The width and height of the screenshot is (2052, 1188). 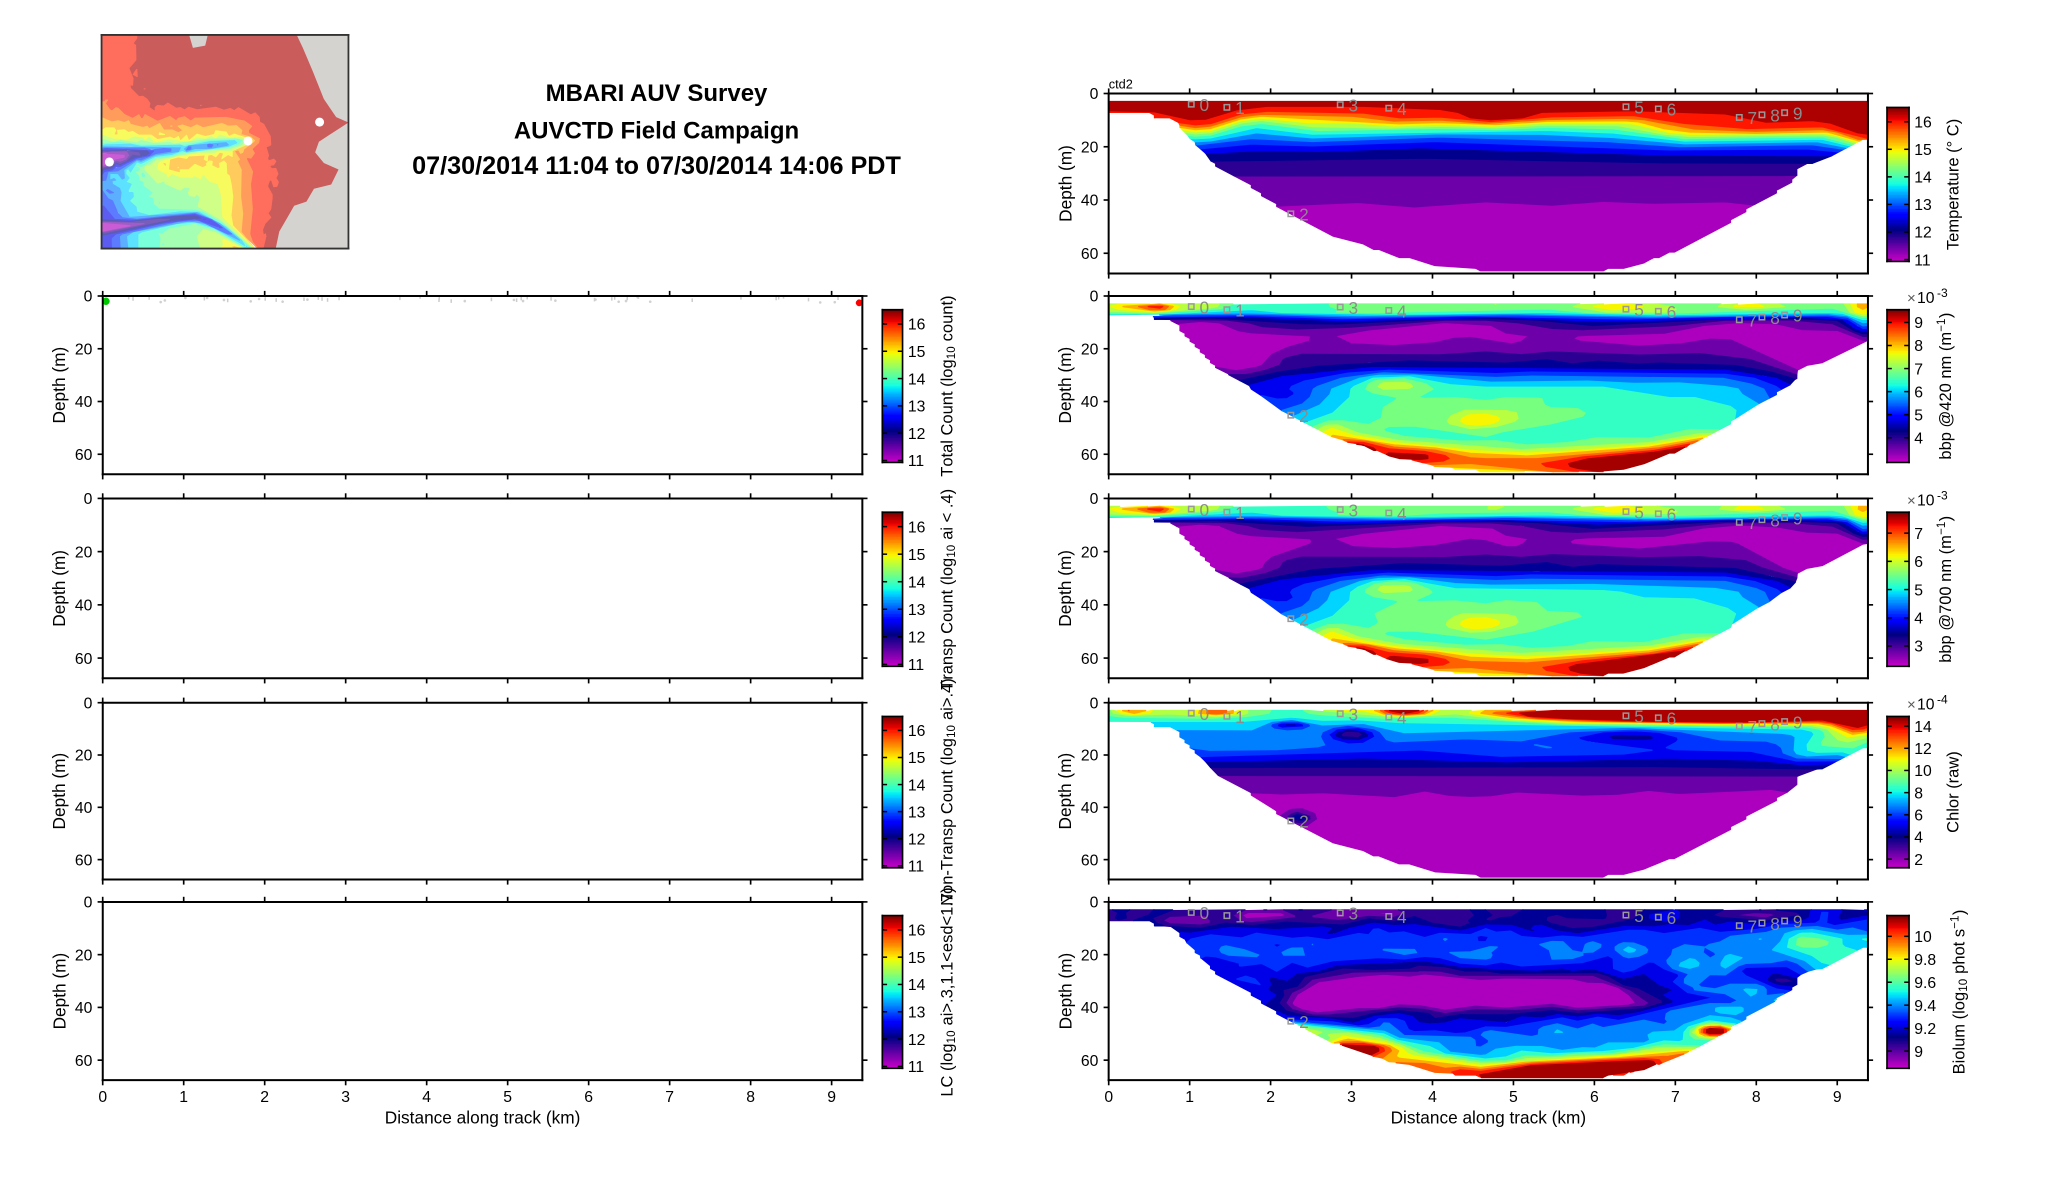 What do you see at coordinates (1954, 184) in the screenshot?
I see `svg-text: Temperature (° C)` at bounding box center [1954, 184].